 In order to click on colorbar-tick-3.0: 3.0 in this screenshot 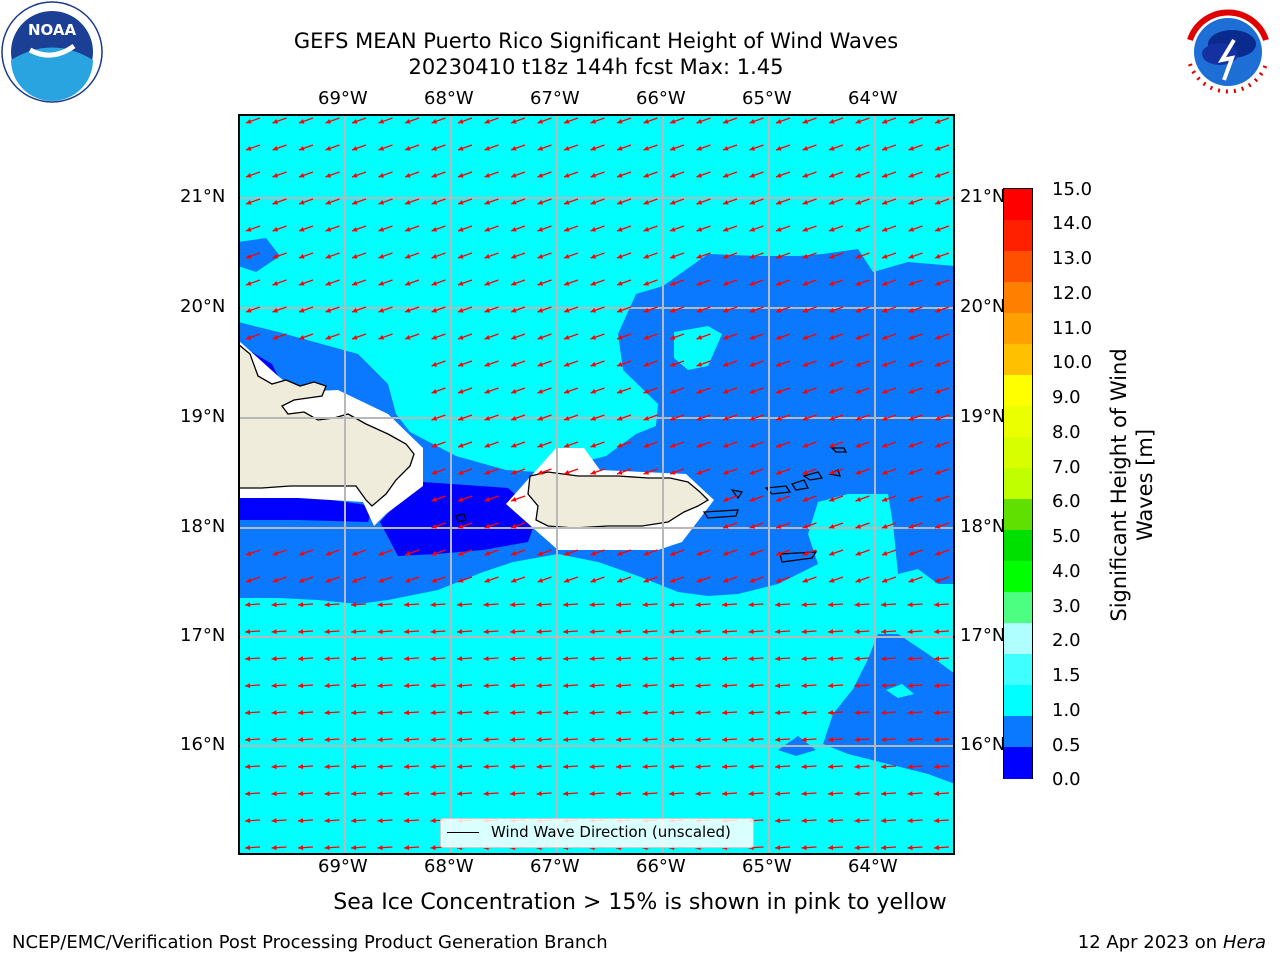, I will do `click(1066, 606)`.